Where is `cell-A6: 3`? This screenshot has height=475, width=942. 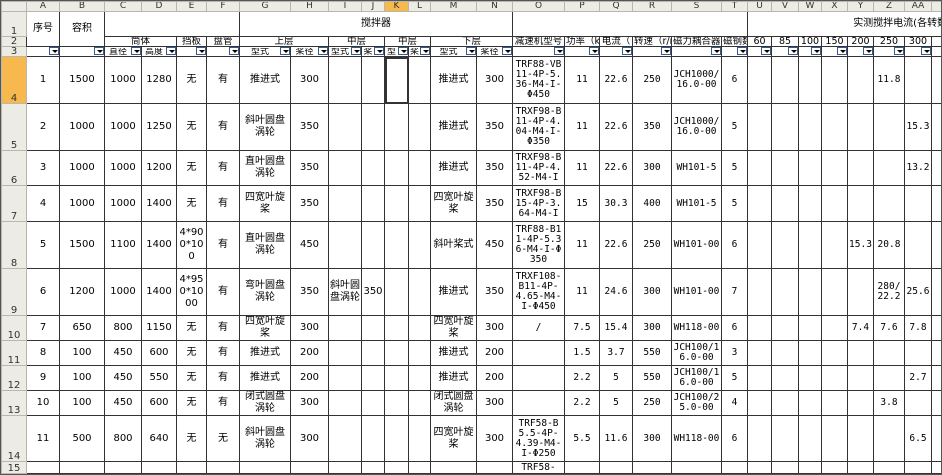
cell-A6: 3 is located at coordinates (43, 168).